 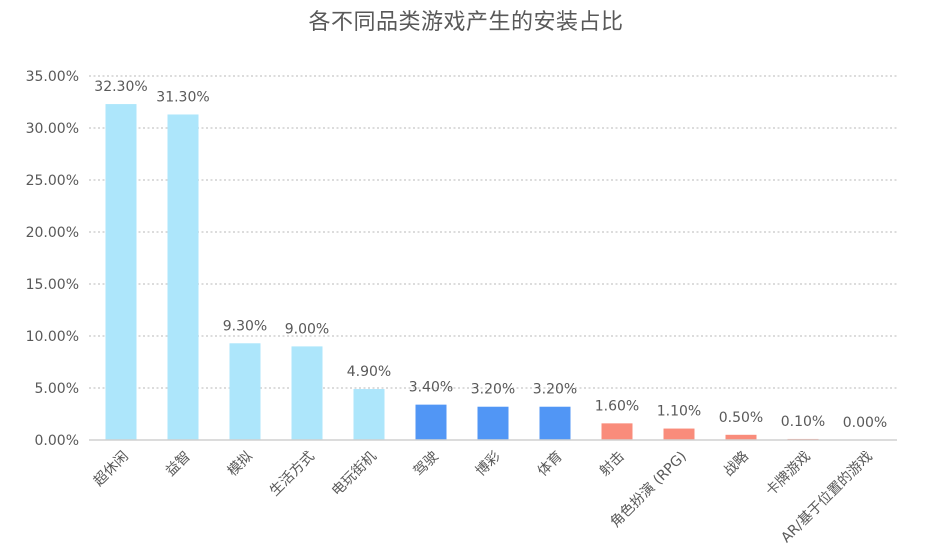 I want to click on data-label: 9.00%, so click(x=307, y=329).